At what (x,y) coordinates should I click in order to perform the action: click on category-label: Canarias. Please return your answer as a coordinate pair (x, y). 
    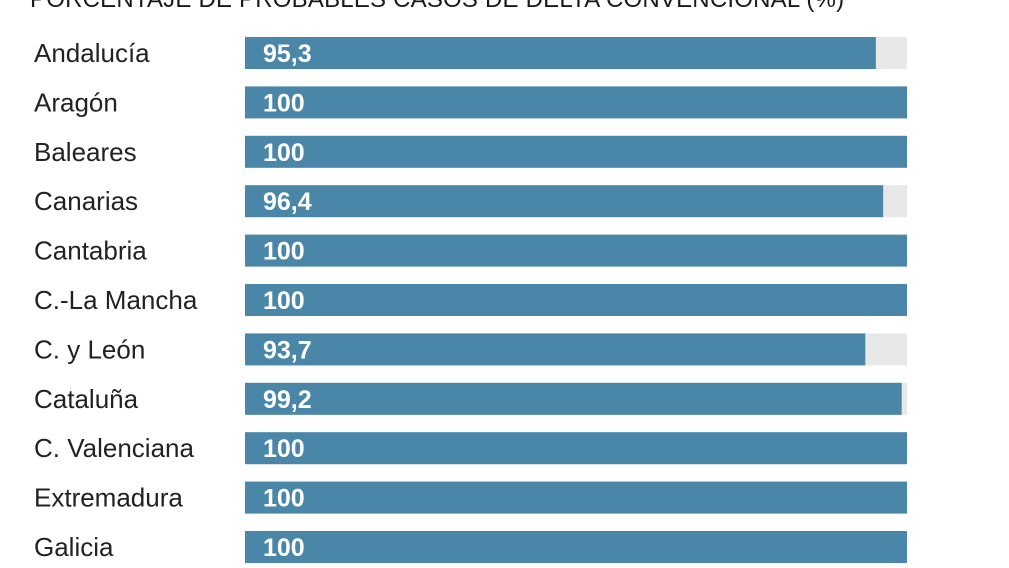
    Looking at the image, I should click on (86, 201).